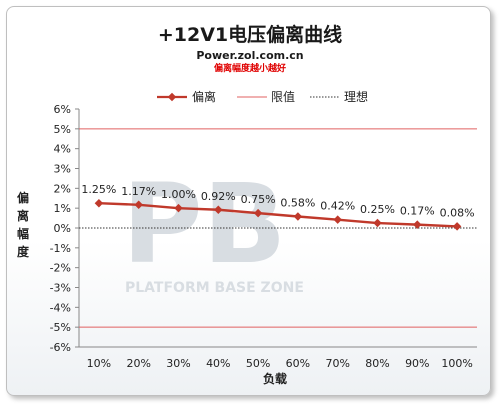  What do you see at coordinates (337, 206) in the screenshot?
I see `data-label: 0.42%` at bounding box center [337, 206].